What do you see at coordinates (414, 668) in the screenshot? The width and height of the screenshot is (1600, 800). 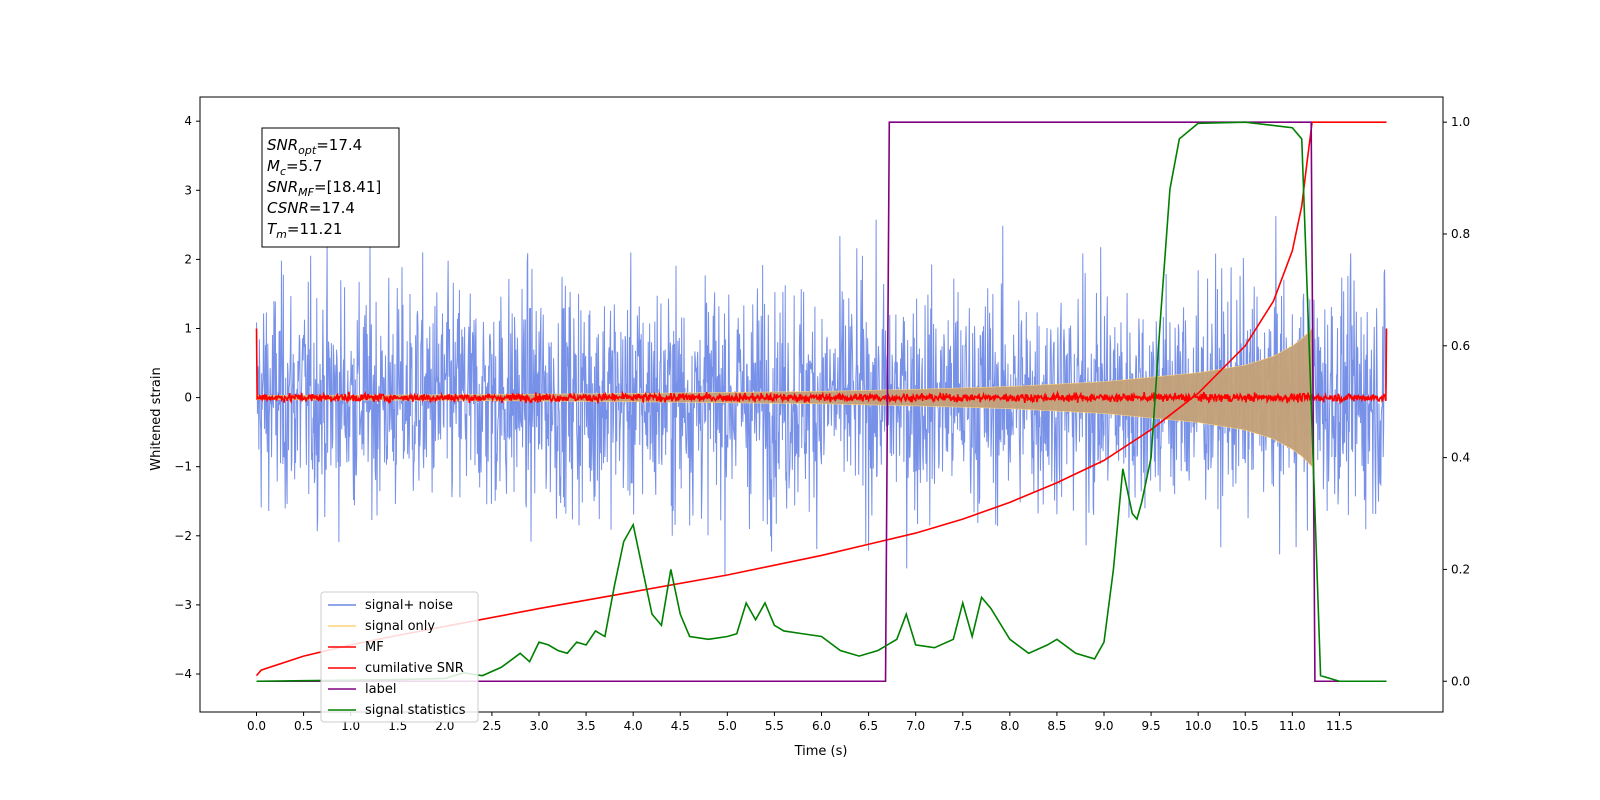 I see `legend-entry: cumilative SNR` at bounding box center [414, 668].